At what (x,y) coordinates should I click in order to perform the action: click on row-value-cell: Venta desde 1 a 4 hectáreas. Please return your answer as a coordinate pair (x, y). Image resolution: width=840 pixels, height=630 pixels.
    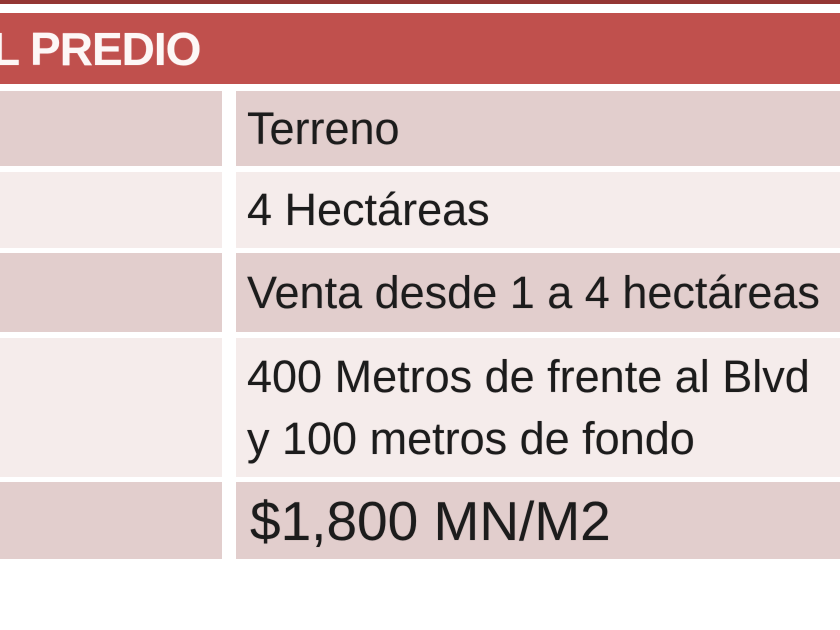
    Looking at the image, I should click on (538, 292).